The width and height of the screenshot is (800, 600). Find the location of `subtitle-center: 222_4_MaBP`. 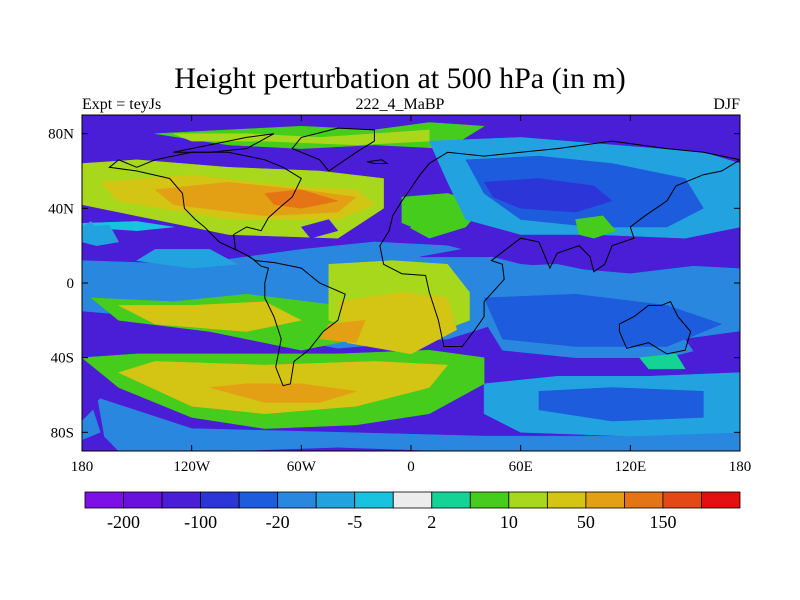

subtitle-center: 222_4_MaBP is located at coordinates (400, 104).